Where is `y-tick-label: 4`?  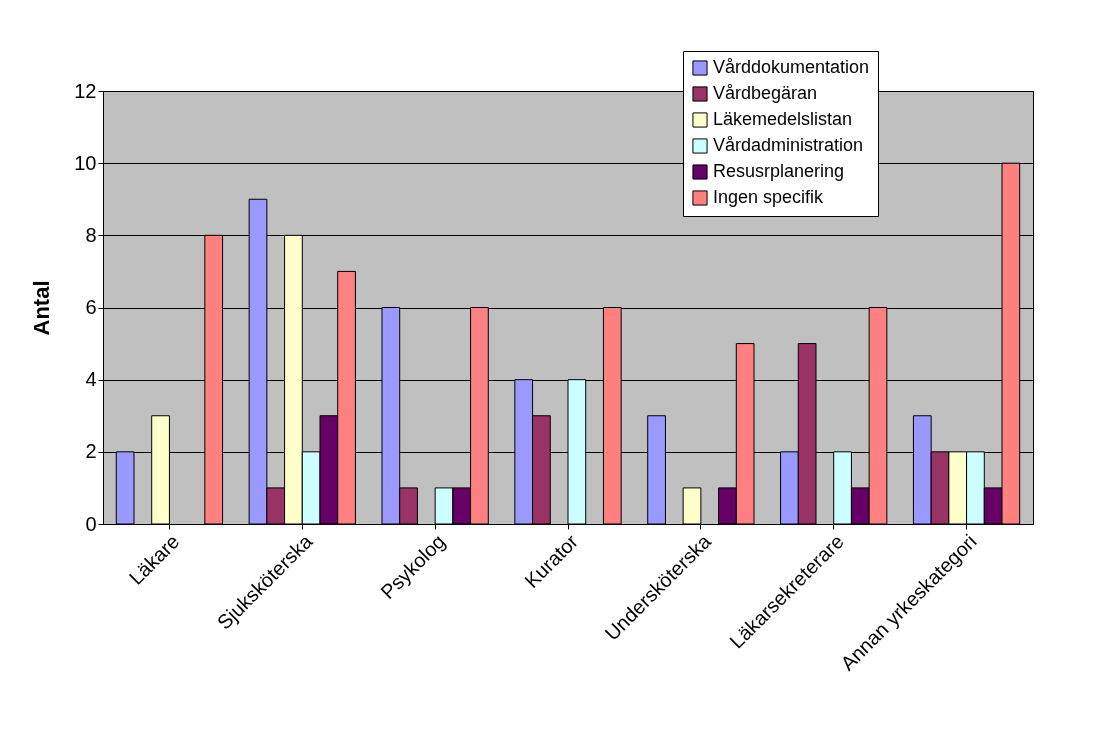
y-tick-label: 4 is located at coordinates (91, 379).